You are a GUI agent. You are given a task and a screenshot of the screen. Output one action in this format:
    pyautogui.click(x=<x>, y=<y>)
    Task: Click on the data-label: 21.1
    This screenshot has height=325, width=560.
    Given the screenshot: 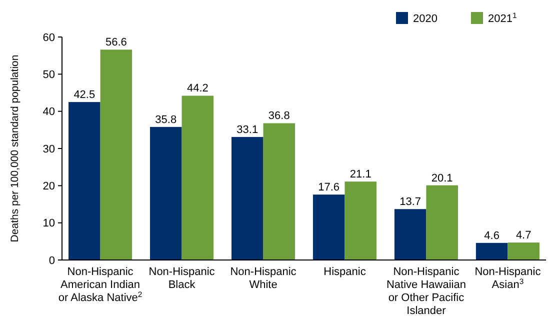 What is the action you would take?
    pyautogui.click(x=361, y=174)
    